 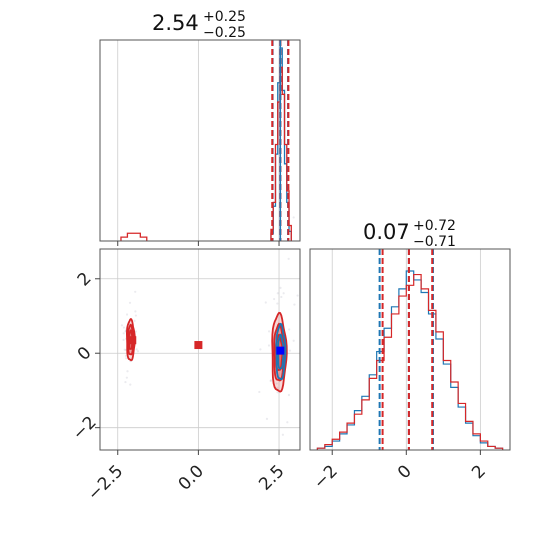 I want to click on red-marker-origin, so click(x=198, y=345).